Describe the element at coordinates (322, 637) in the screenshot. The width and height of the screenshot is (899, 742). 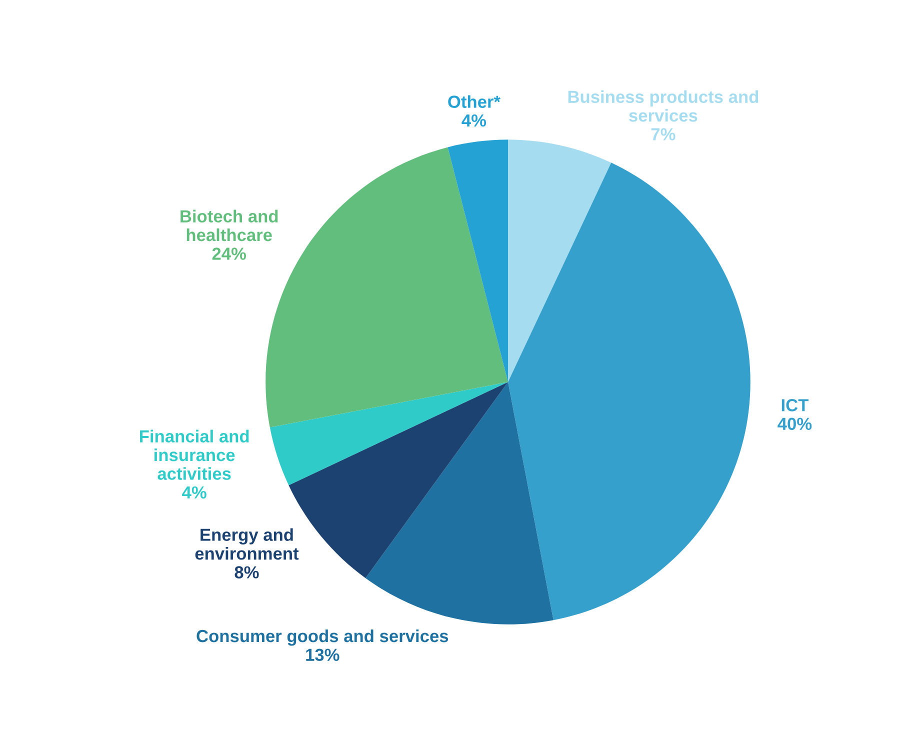
I see `slice-label: Consumer goods and services` at that location.